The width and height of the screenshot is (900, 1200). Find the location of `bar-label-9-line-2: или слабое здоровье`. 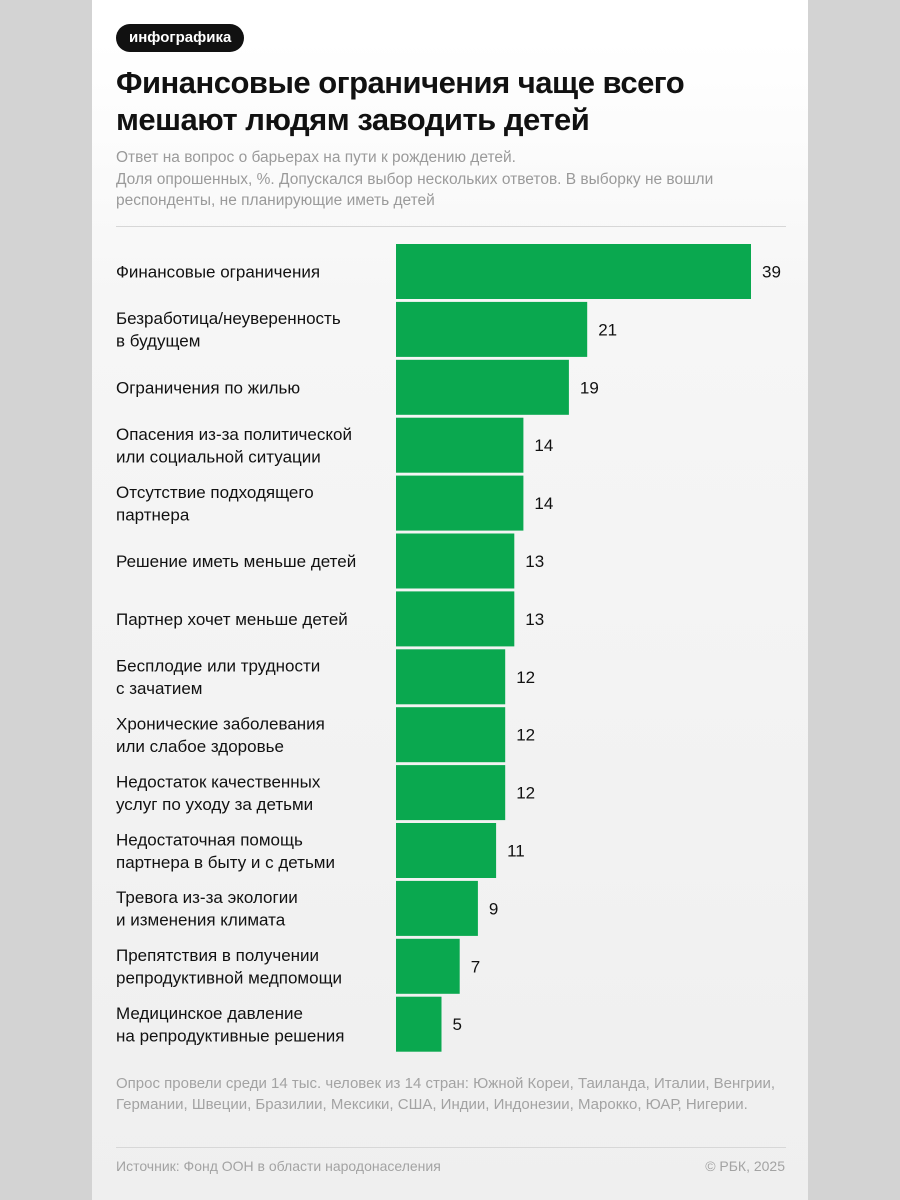

bar-label-9-line-2: или слабое здоровье is located at coordinates (200, 746).